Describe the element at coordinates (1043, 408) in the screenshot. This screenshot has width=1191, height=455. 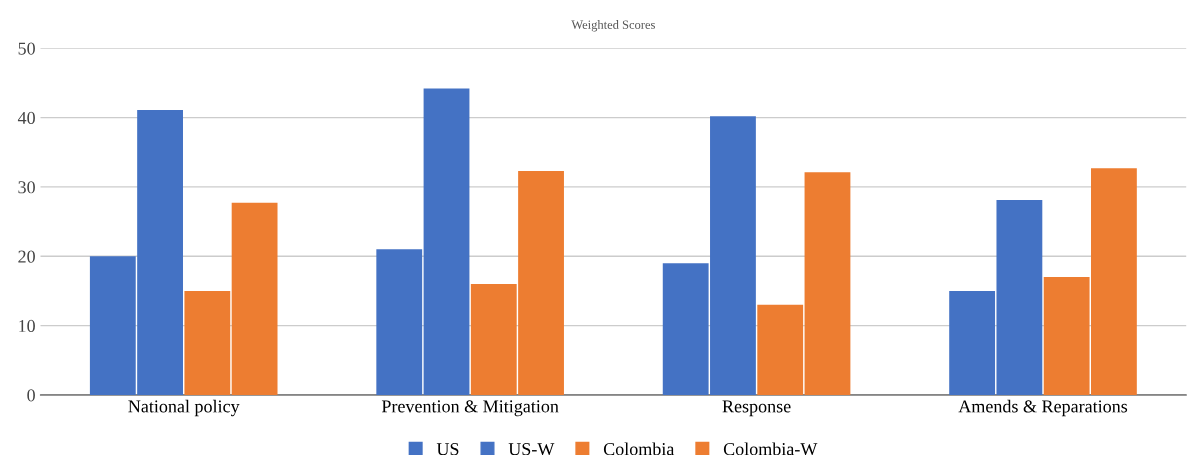
I see `x-tick-label: Amends & Reparations` at that location.